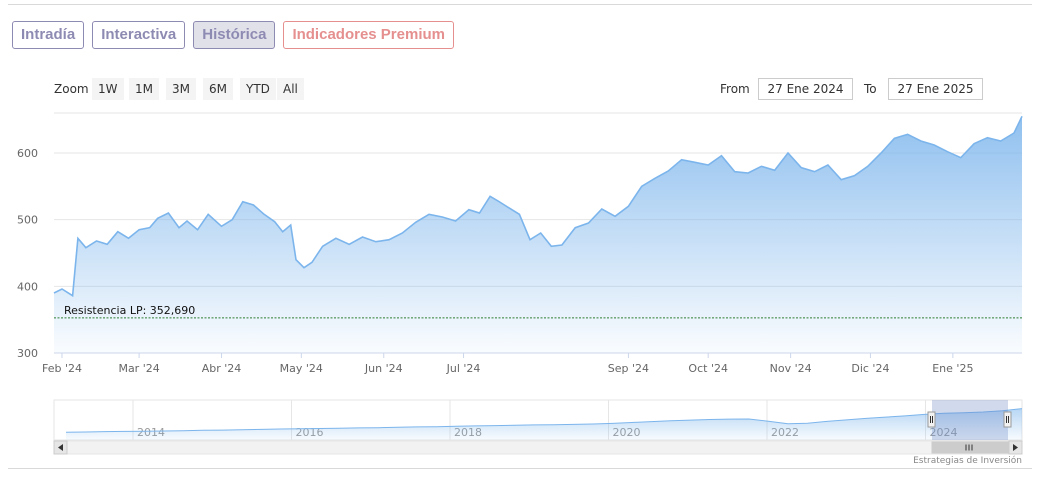  Describe the element at coordinates (538, 447) in the screenshot. I see `scrollbar-track` at that location.